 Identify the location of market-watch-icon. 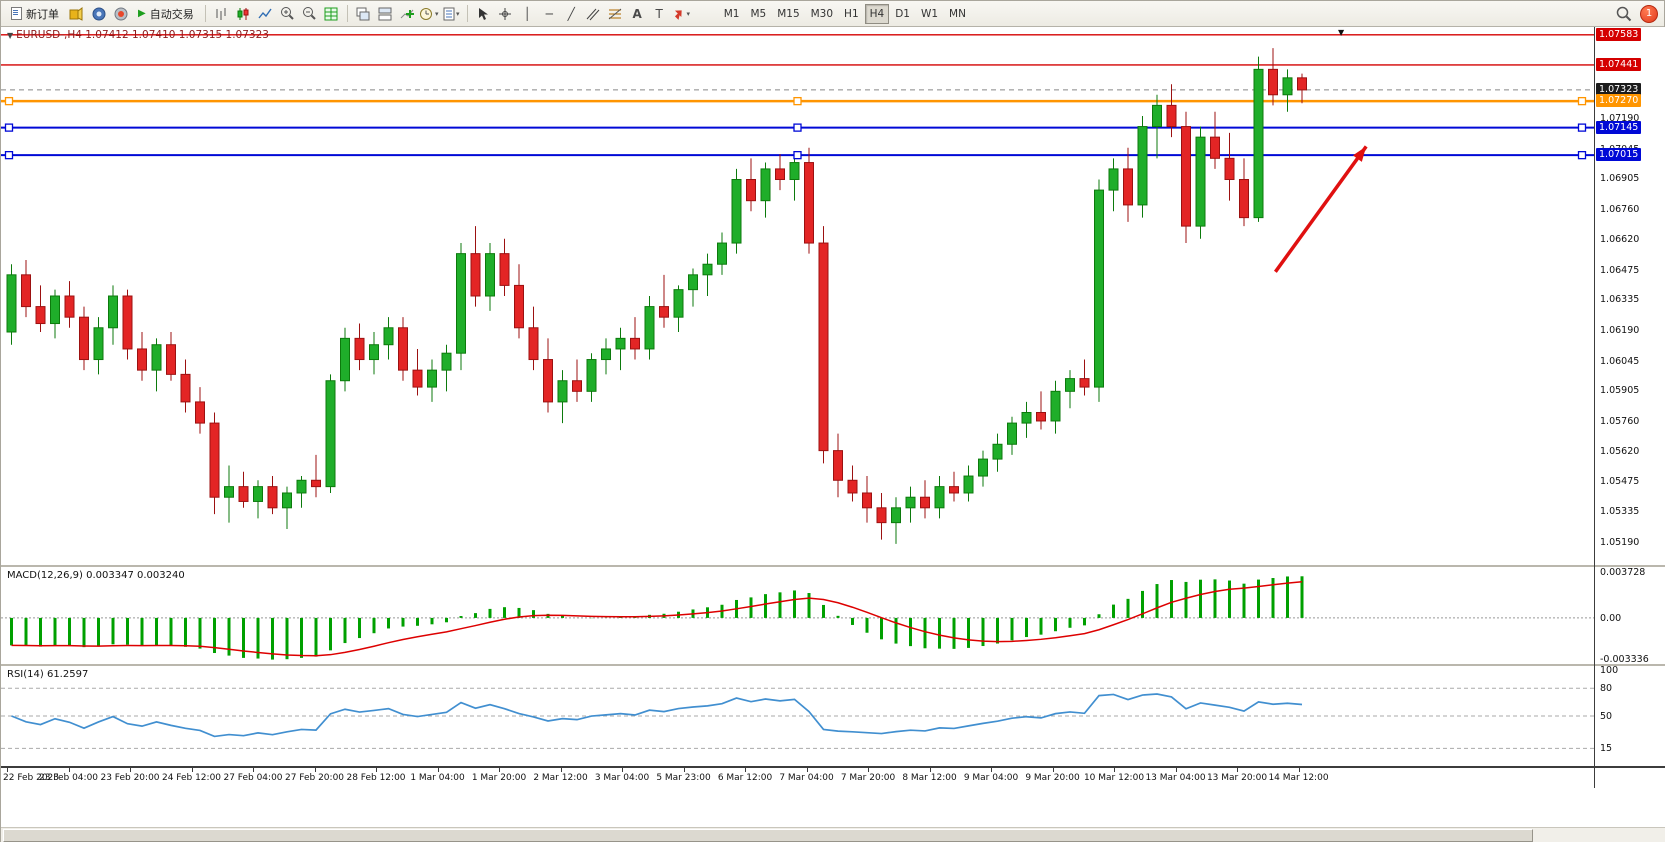
(76, 13).